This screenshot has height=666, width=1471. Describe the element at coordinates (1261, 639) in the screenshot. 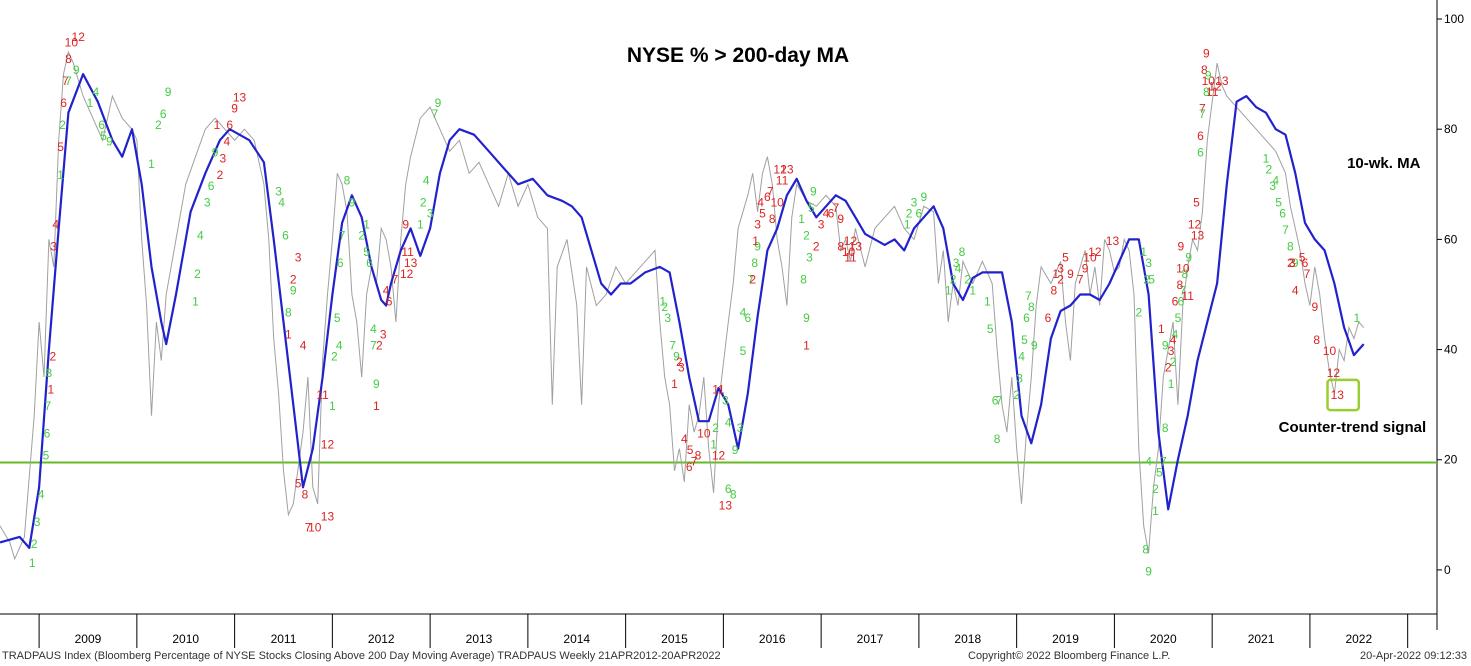

I see `x-tick-label: 2021` at that location.